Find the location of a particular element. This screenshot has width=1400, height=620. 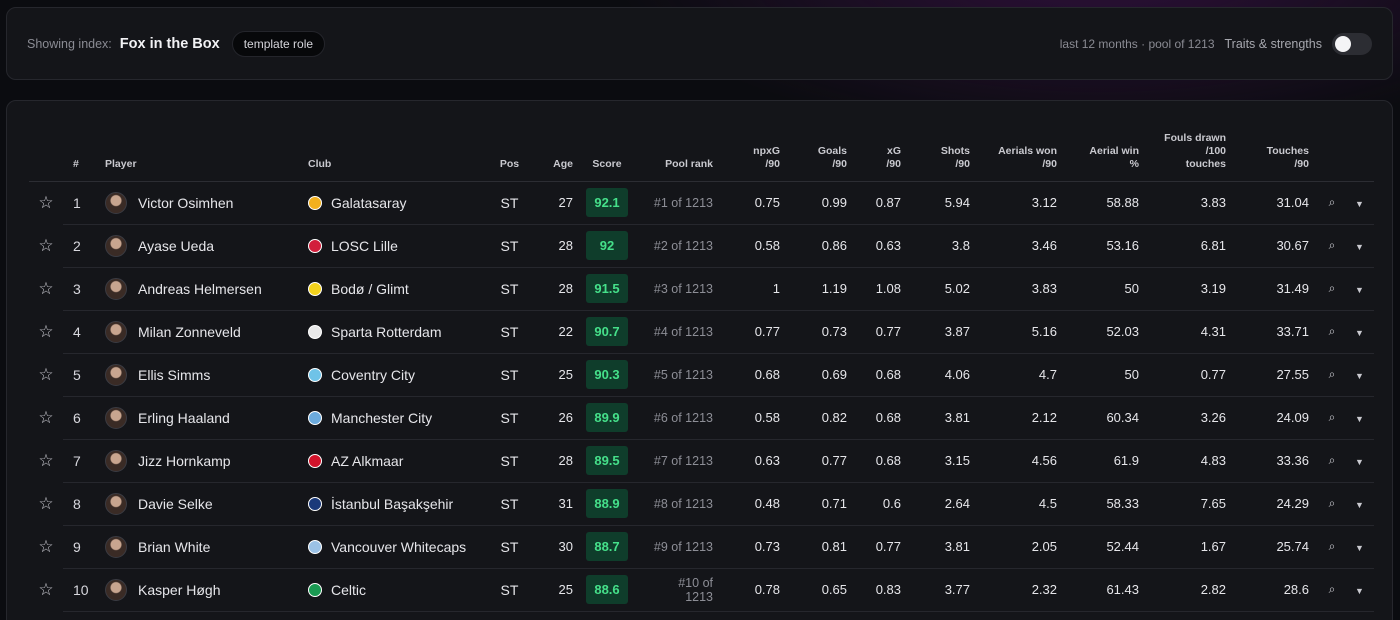

col-goals: Goals/90 is located at coordinates (823, 150).